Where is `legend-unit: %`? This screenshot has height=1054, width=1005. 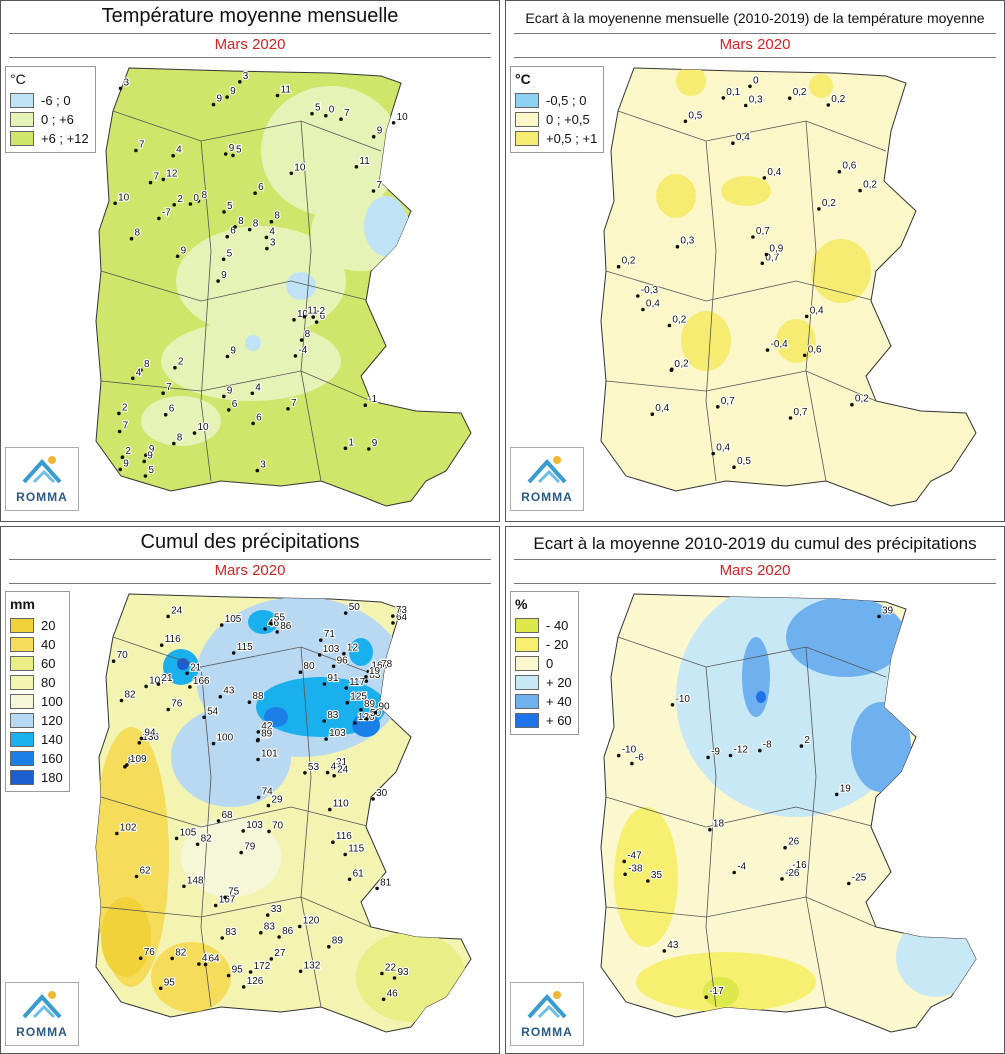
legend-unit: % is located at coordinates (521, 604).